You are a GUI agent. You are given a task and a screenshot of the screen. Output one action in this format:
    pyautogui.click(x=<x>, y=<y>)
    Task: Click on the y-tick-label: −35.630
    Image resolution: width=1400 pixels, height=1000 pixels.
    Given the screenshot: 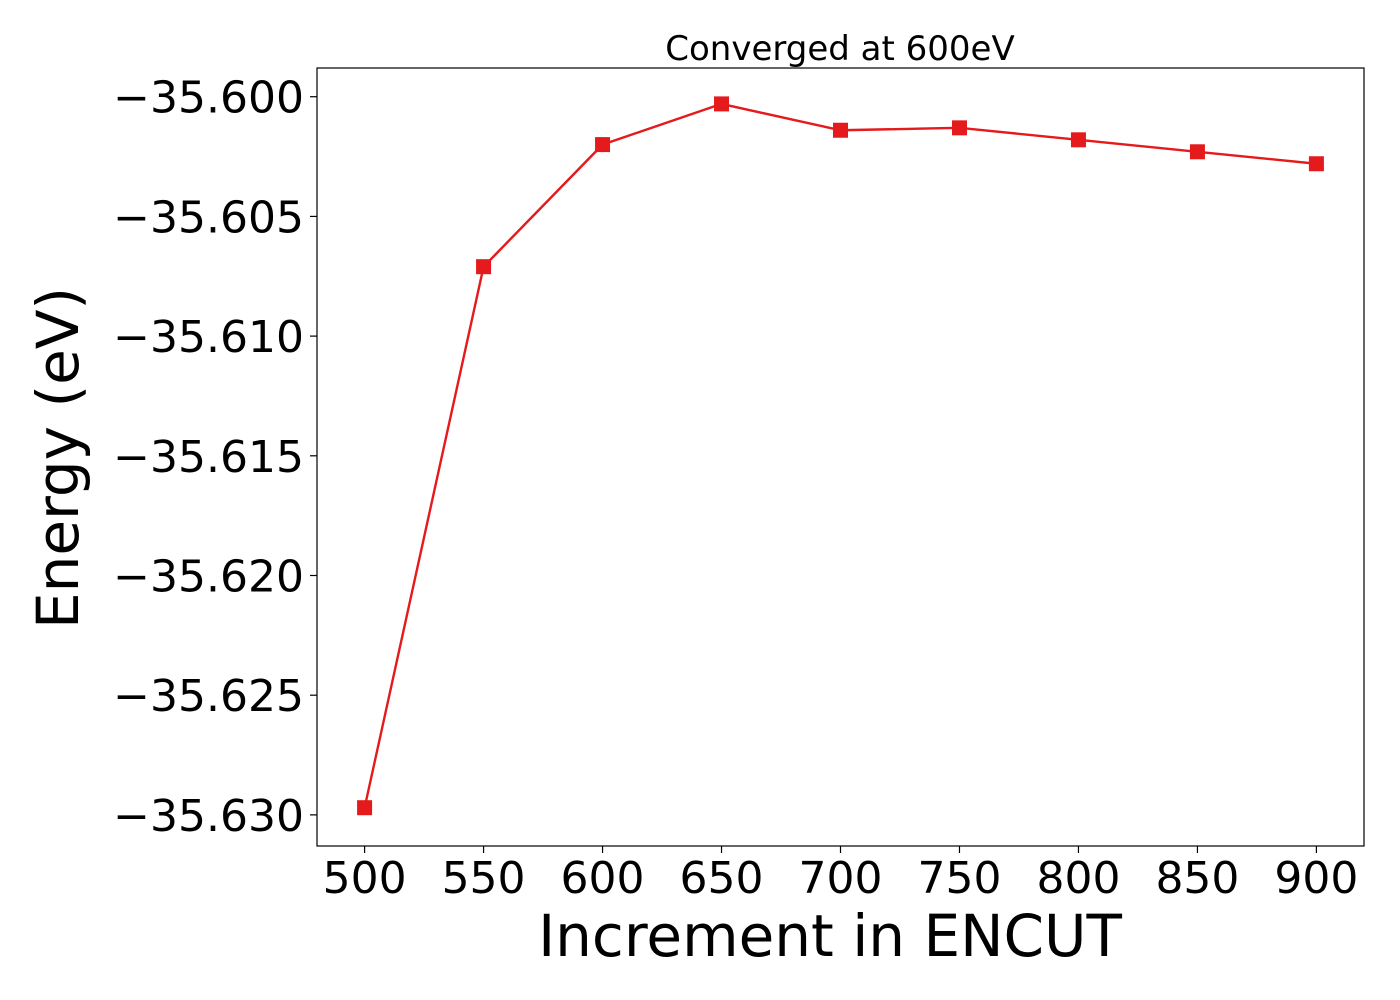 What is the action you would take?
    pyautogui.click(x=208, y=816)
    